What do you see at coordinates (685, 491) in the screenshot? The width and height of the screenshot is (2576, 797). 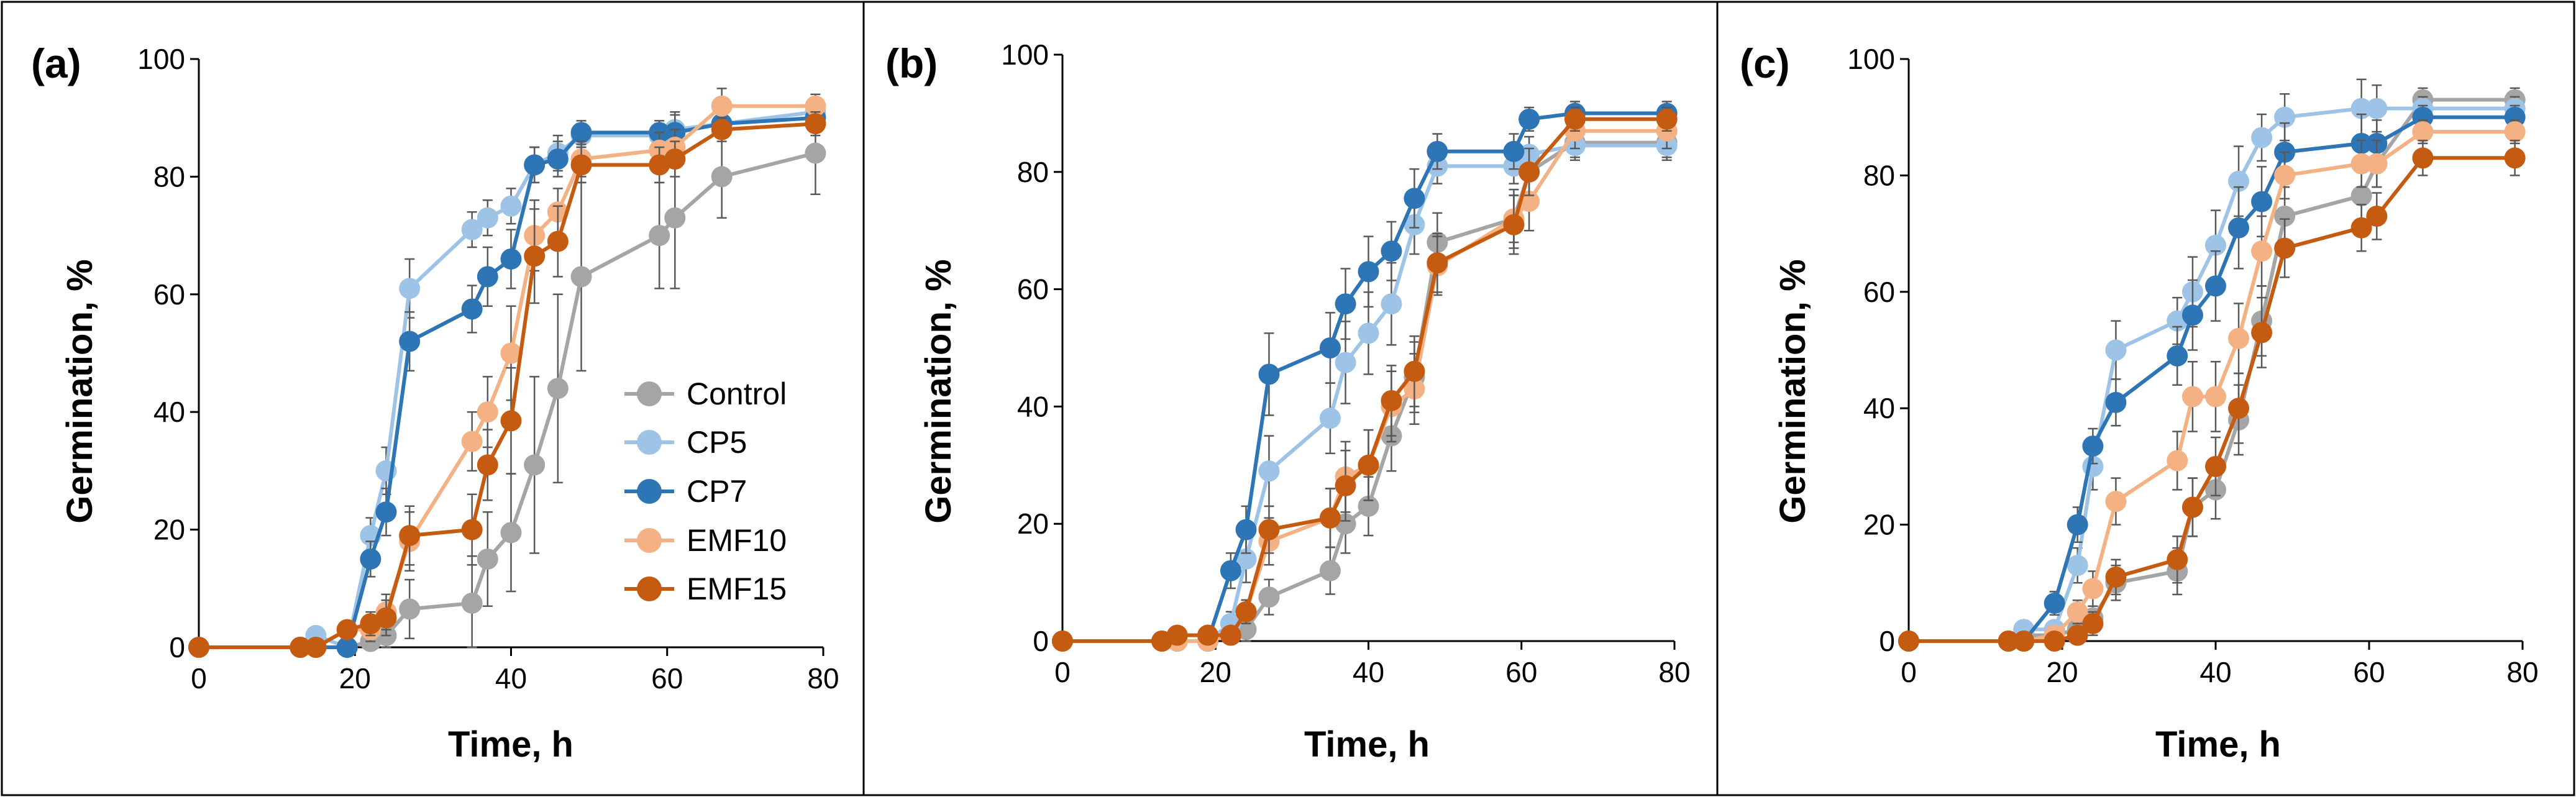 I see `legend-item-cp7: CP7` at bounding box center [685, 491].